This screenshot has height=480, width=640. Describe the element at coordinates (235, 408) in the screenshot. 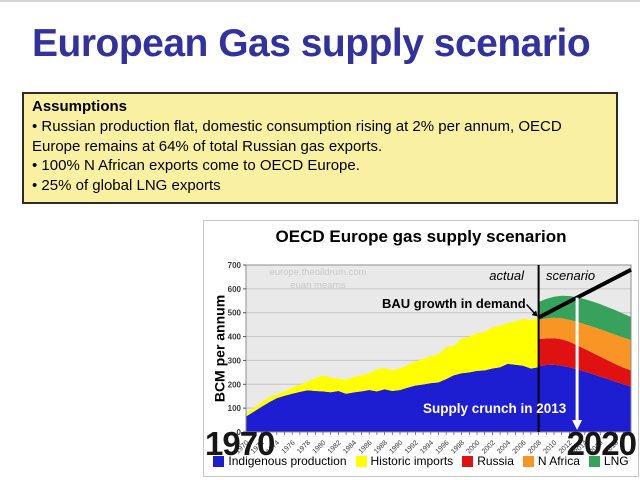

I see `svg-text: 100` at that location.